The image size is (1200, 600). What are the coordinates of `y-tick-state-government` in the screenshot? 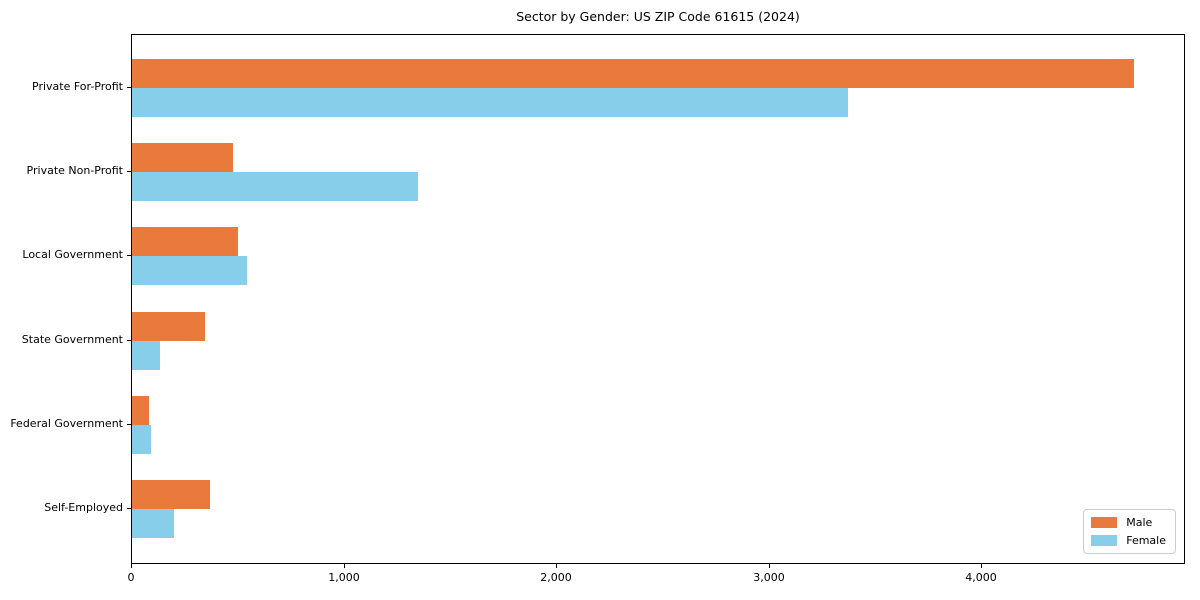 It's located at (129, 340).